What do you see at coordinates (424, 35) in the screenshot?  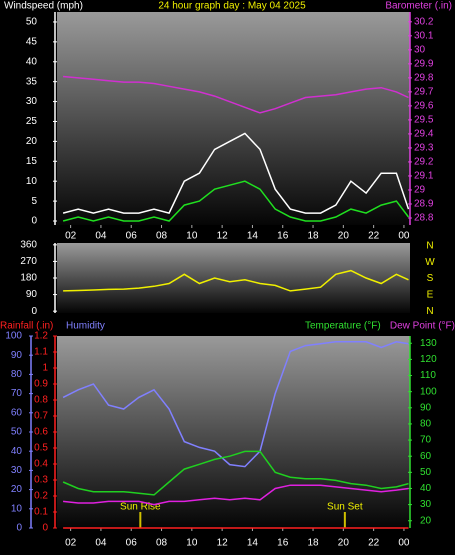 I see `y-tick-label: 30.1` at bounding box center [424, 35].